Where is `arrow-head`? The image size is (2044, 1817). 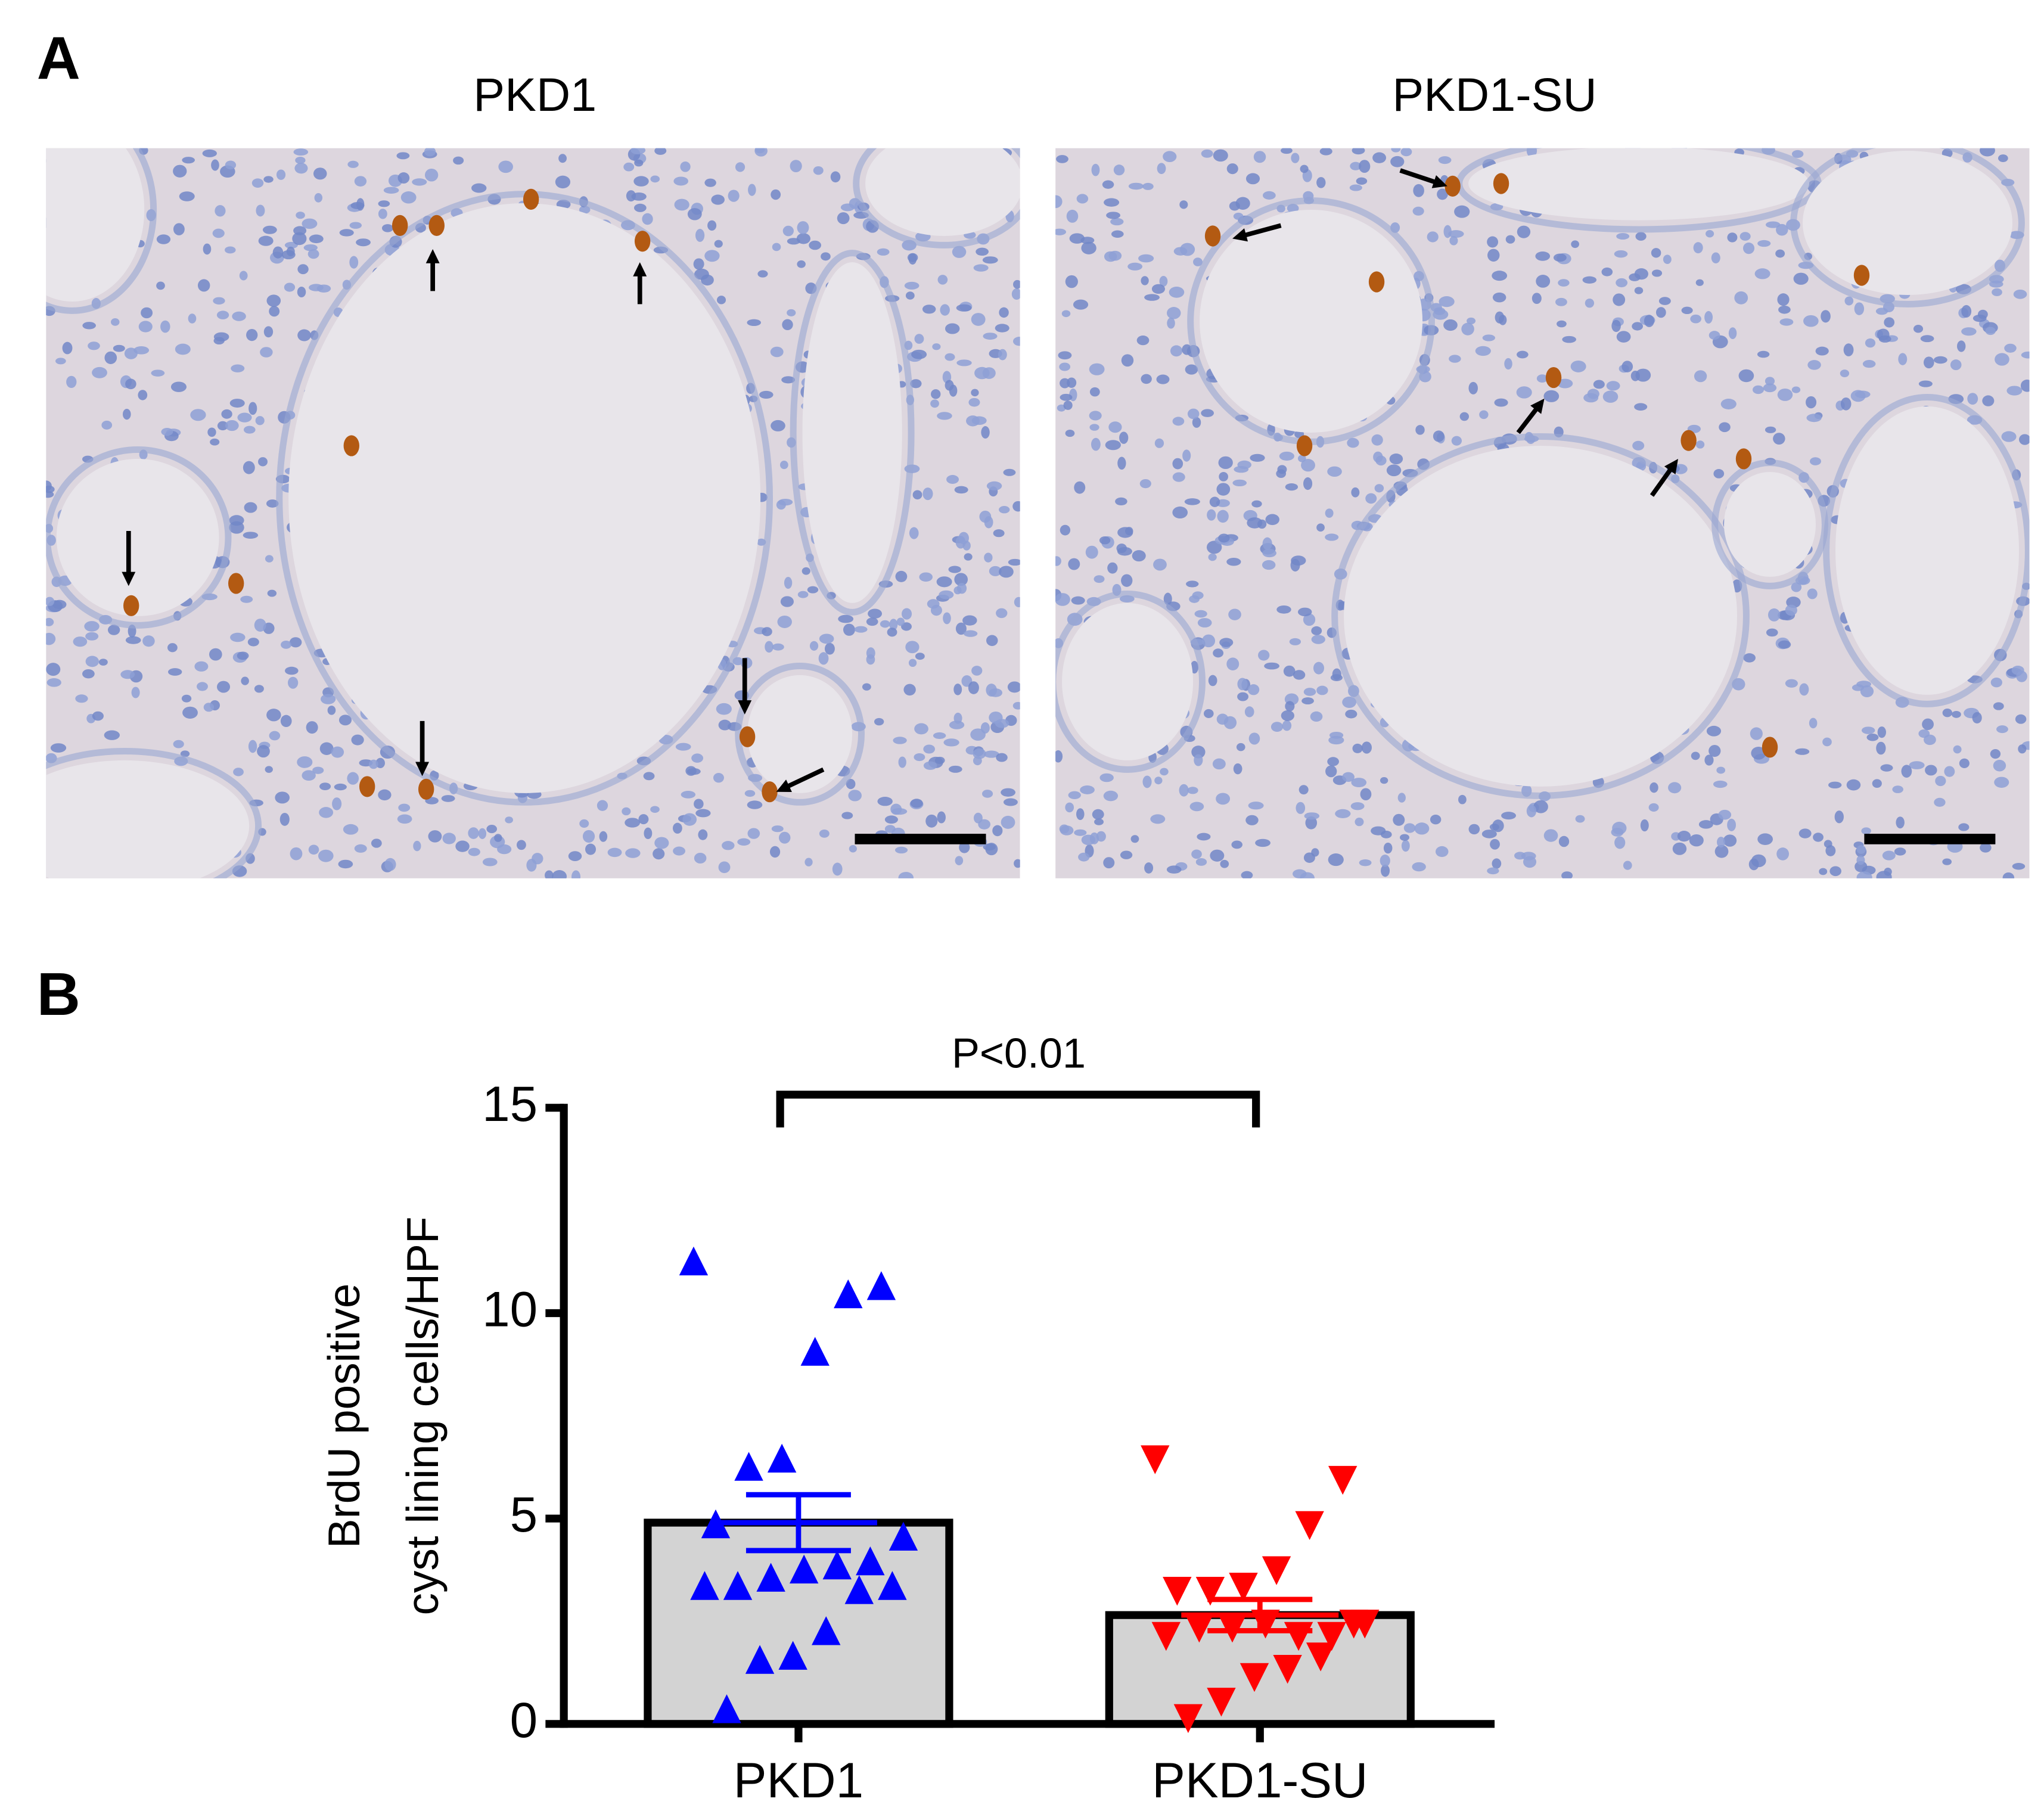 arrow-head is located at coordinates (784, 785).